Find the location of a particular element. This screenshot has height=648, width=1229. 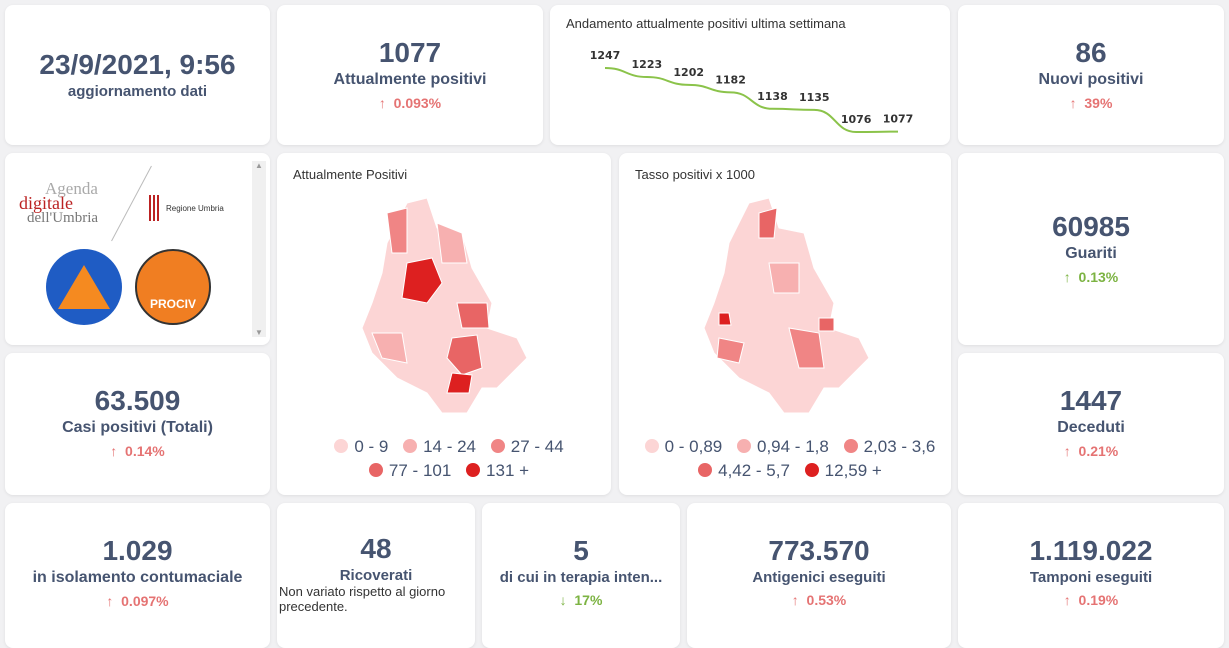

legend-label: 2,03 - 3,6 is located at coordinates (899, 446).